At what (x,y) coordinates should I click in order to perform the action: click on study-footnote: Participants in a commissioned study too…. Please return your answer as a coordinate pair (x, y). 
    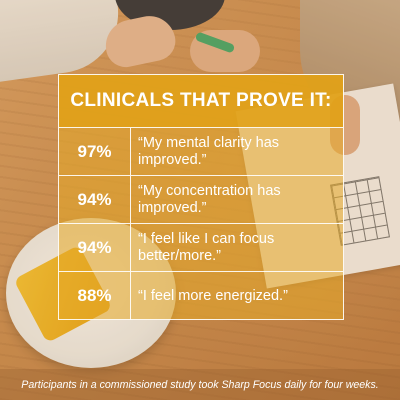
    Looking at the image, I should click on (200, 384).